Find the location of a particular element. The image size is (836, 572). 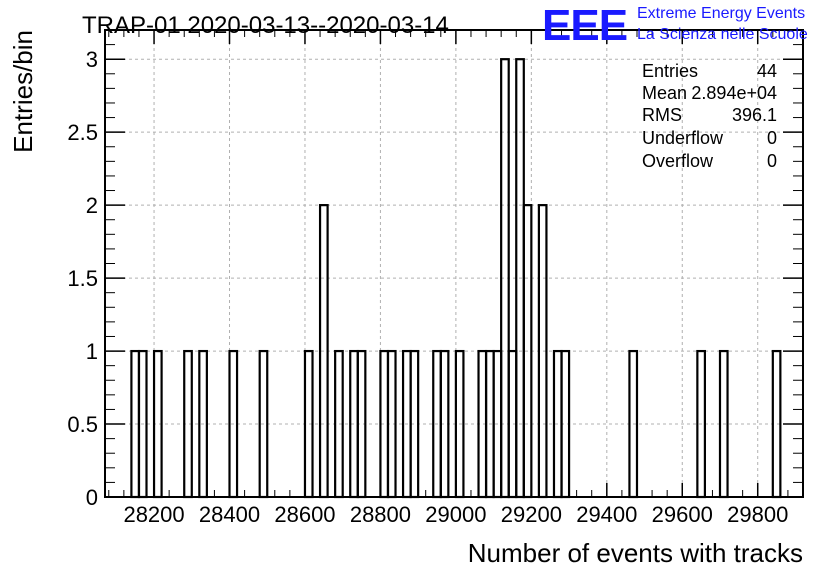

y-tick-label: 0.5 is located at coordinates (82, 424).